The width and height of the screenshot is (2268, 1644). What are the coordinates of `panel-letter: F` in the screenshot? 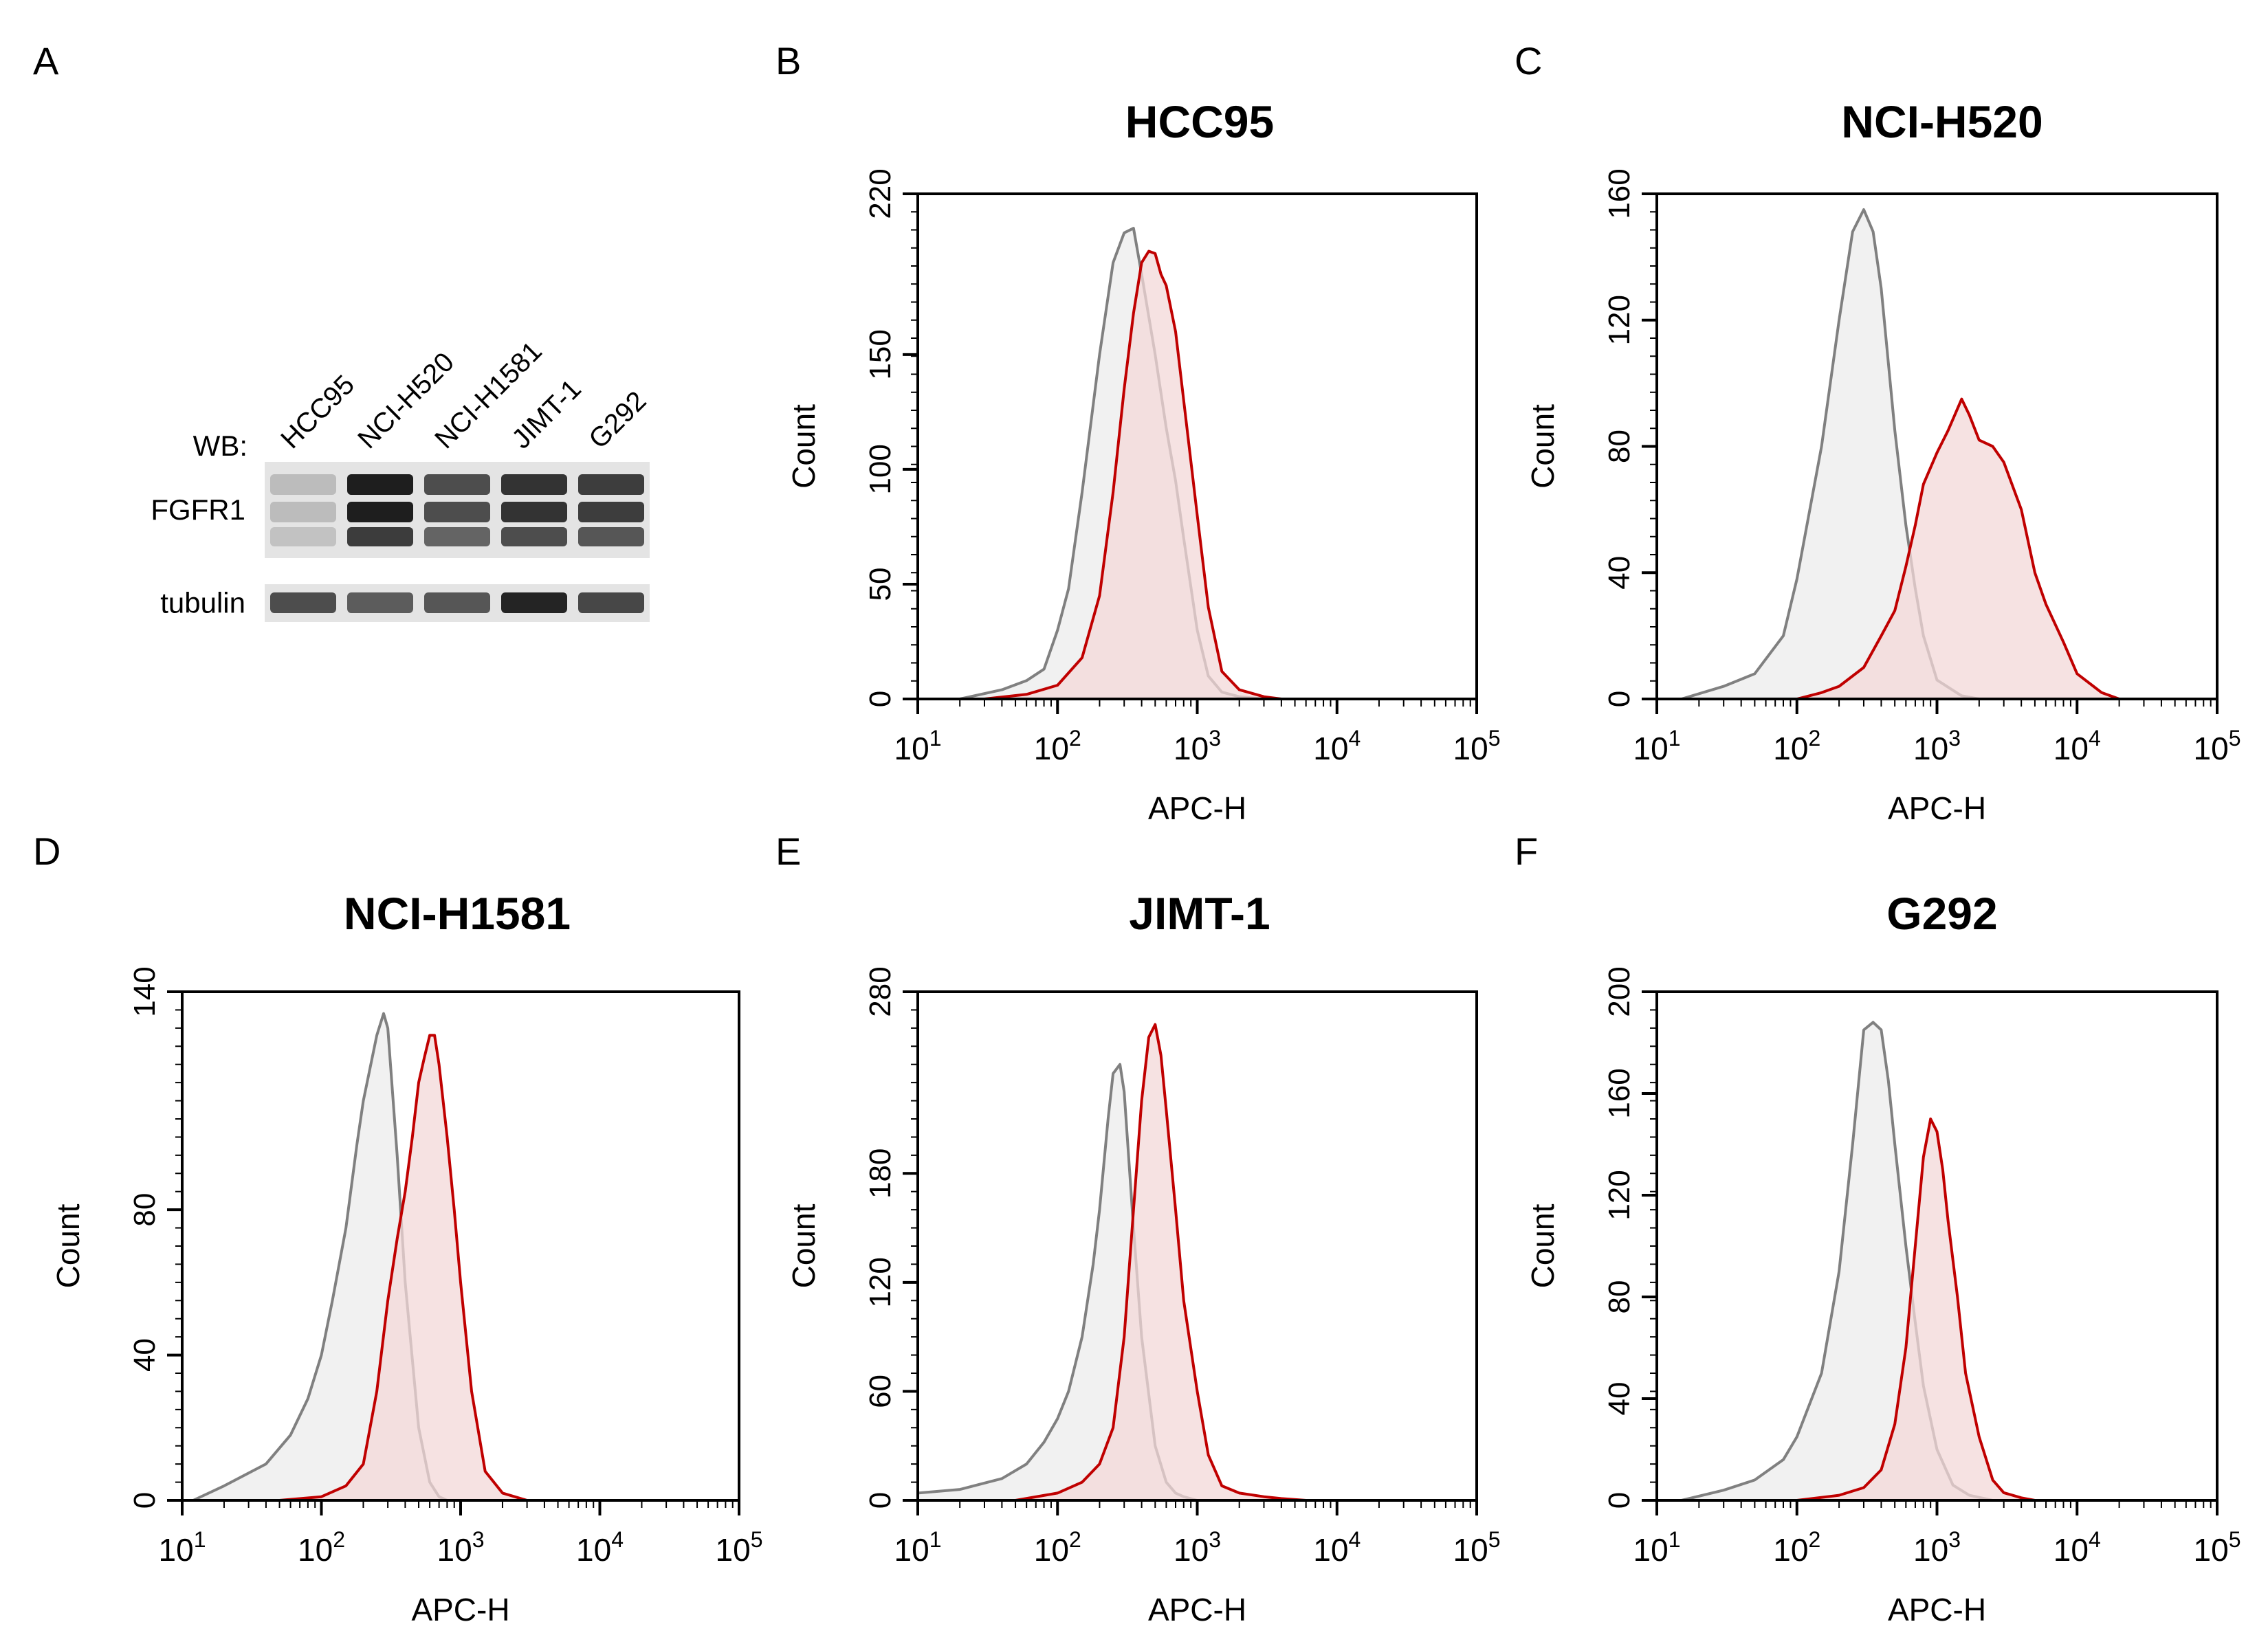 It's located at (1526, 851).